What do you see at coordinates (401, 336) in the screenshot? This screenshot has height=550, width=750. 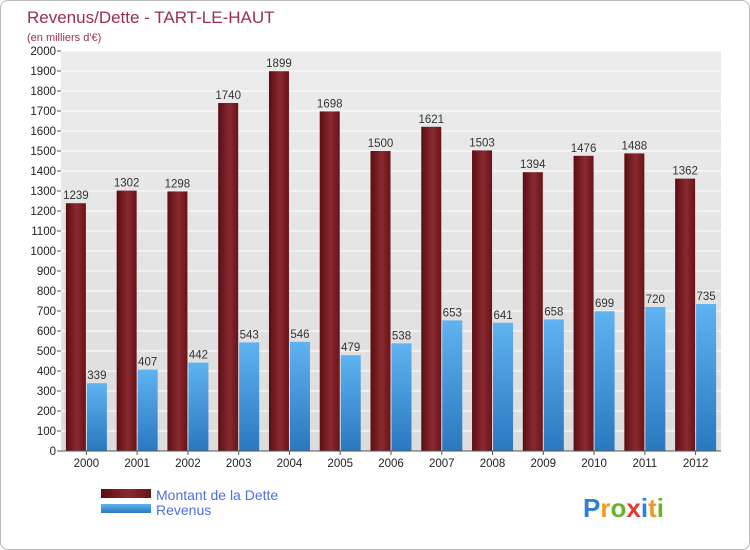 I see `label-revenus: 538` at bounding box center [401, 336].